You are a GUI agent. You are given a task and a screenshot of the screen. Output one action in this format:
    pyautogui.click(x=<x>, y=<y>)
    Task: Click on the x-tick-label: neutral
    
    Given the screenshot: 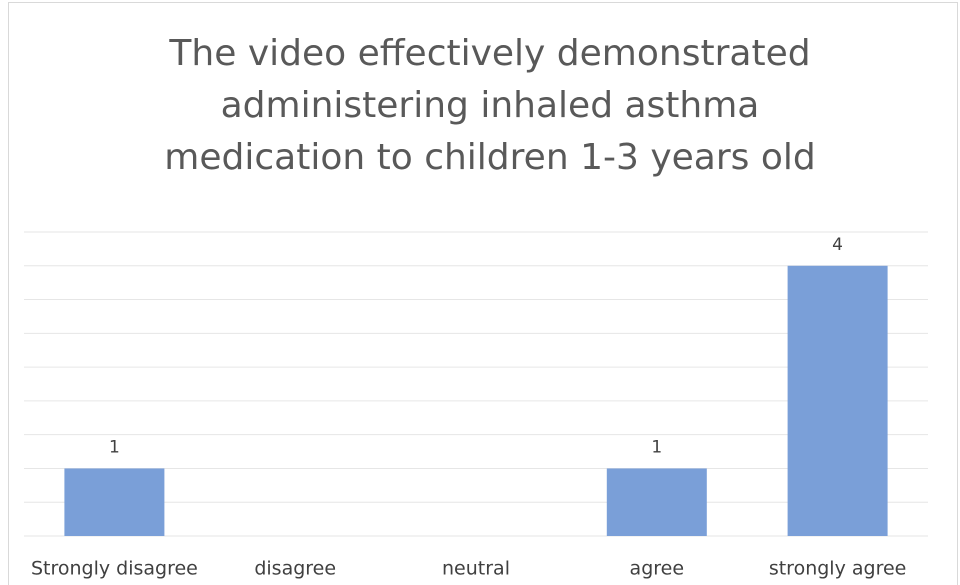 What is the action you would take?
    pyautogui.click(x=476, y=569)
    